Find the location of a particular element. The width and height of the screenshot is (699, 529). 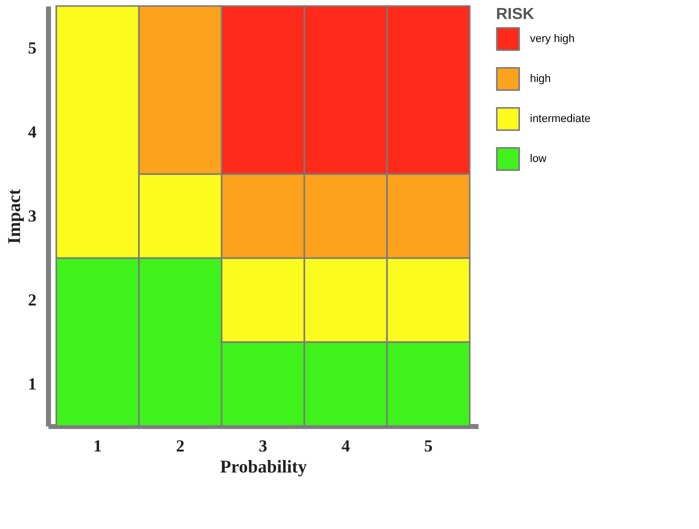

legend-label: intermediate is located at coordinates (560, 119).